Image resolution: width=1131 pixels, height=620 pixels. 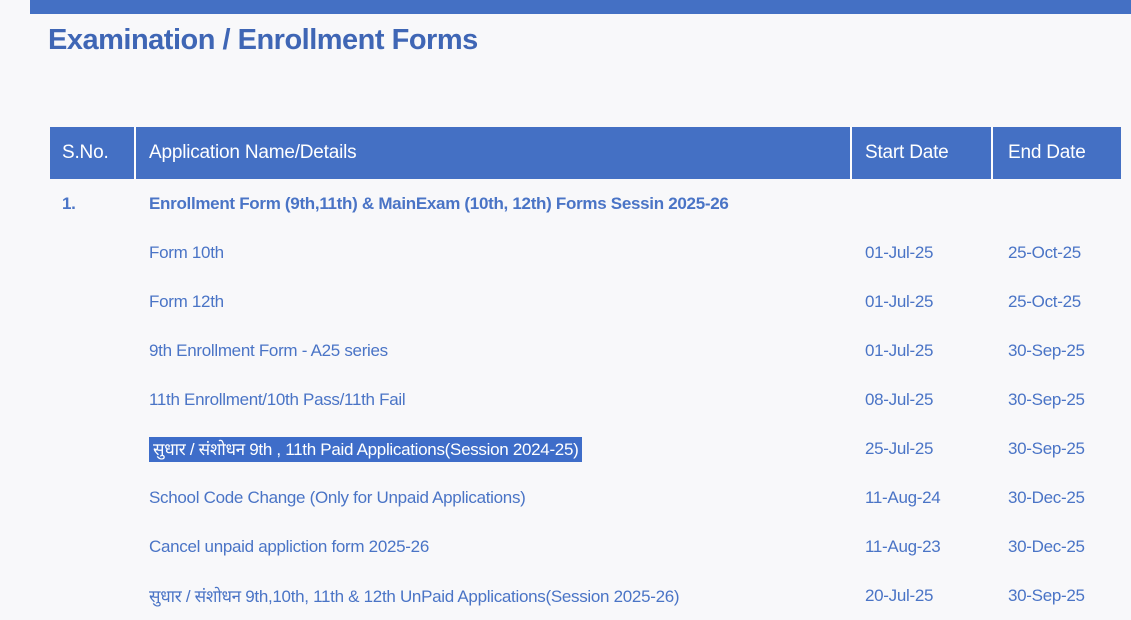 What do you see at coordinates (494, 400) in the screenshot?
I see `application-name-cell: 11th Enrollment/10th Pass/11th Fail` at bounding box center [494, 400].